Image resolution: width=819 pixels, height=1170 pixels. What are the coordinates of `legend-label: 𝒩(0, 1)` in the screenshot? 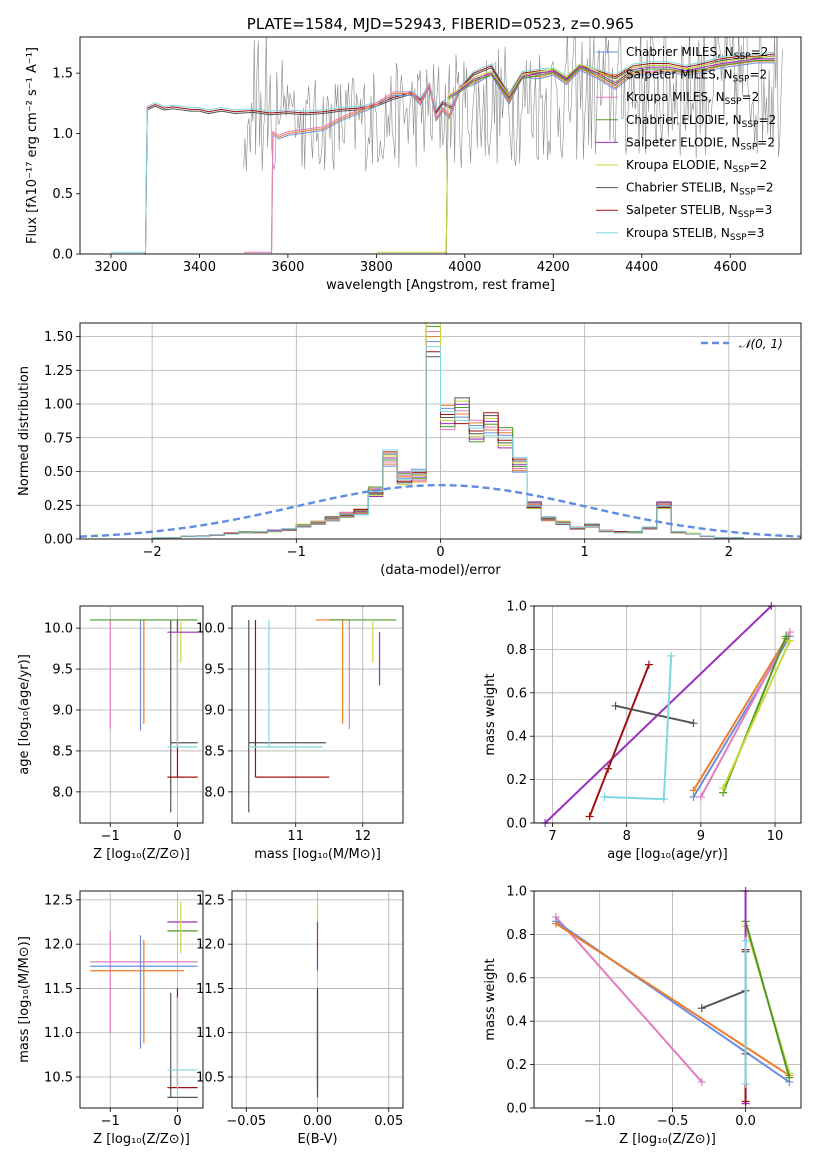 It's located at (761, 344).